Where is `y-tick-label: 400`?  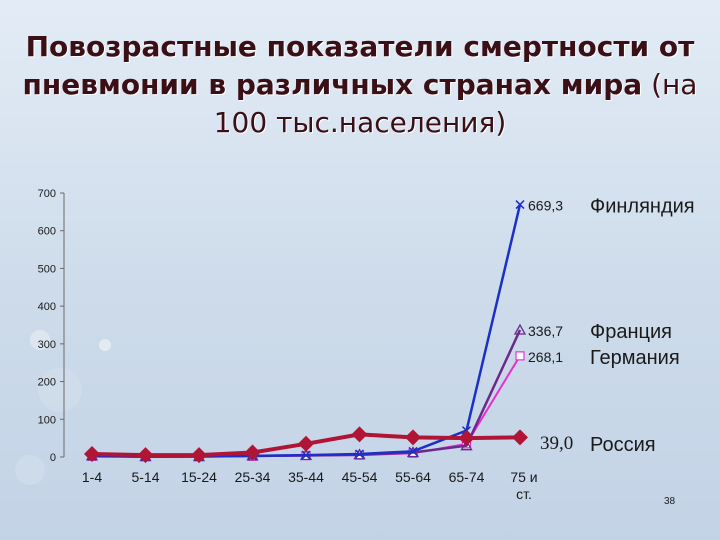 y-tick-label: 400 is located at coordinates (47, 307).